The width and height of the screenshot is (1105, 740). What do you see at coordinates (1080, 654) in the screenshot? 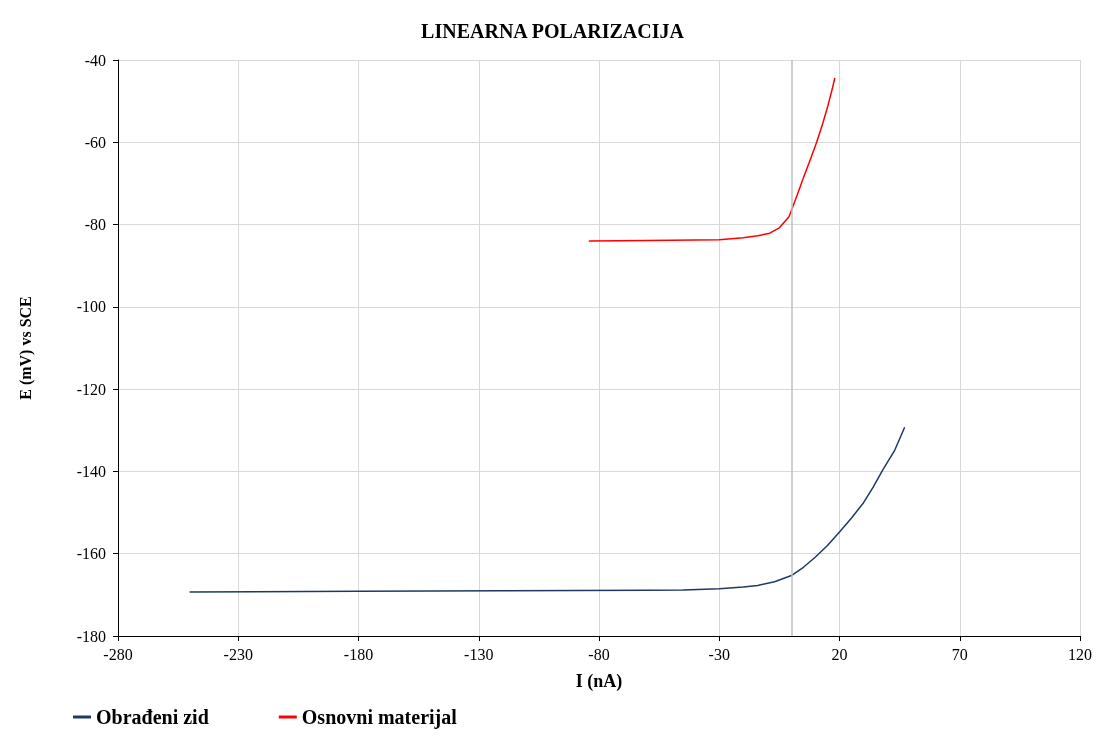
I see `x-tick-label: 120` at bounding box center [1080, 654].